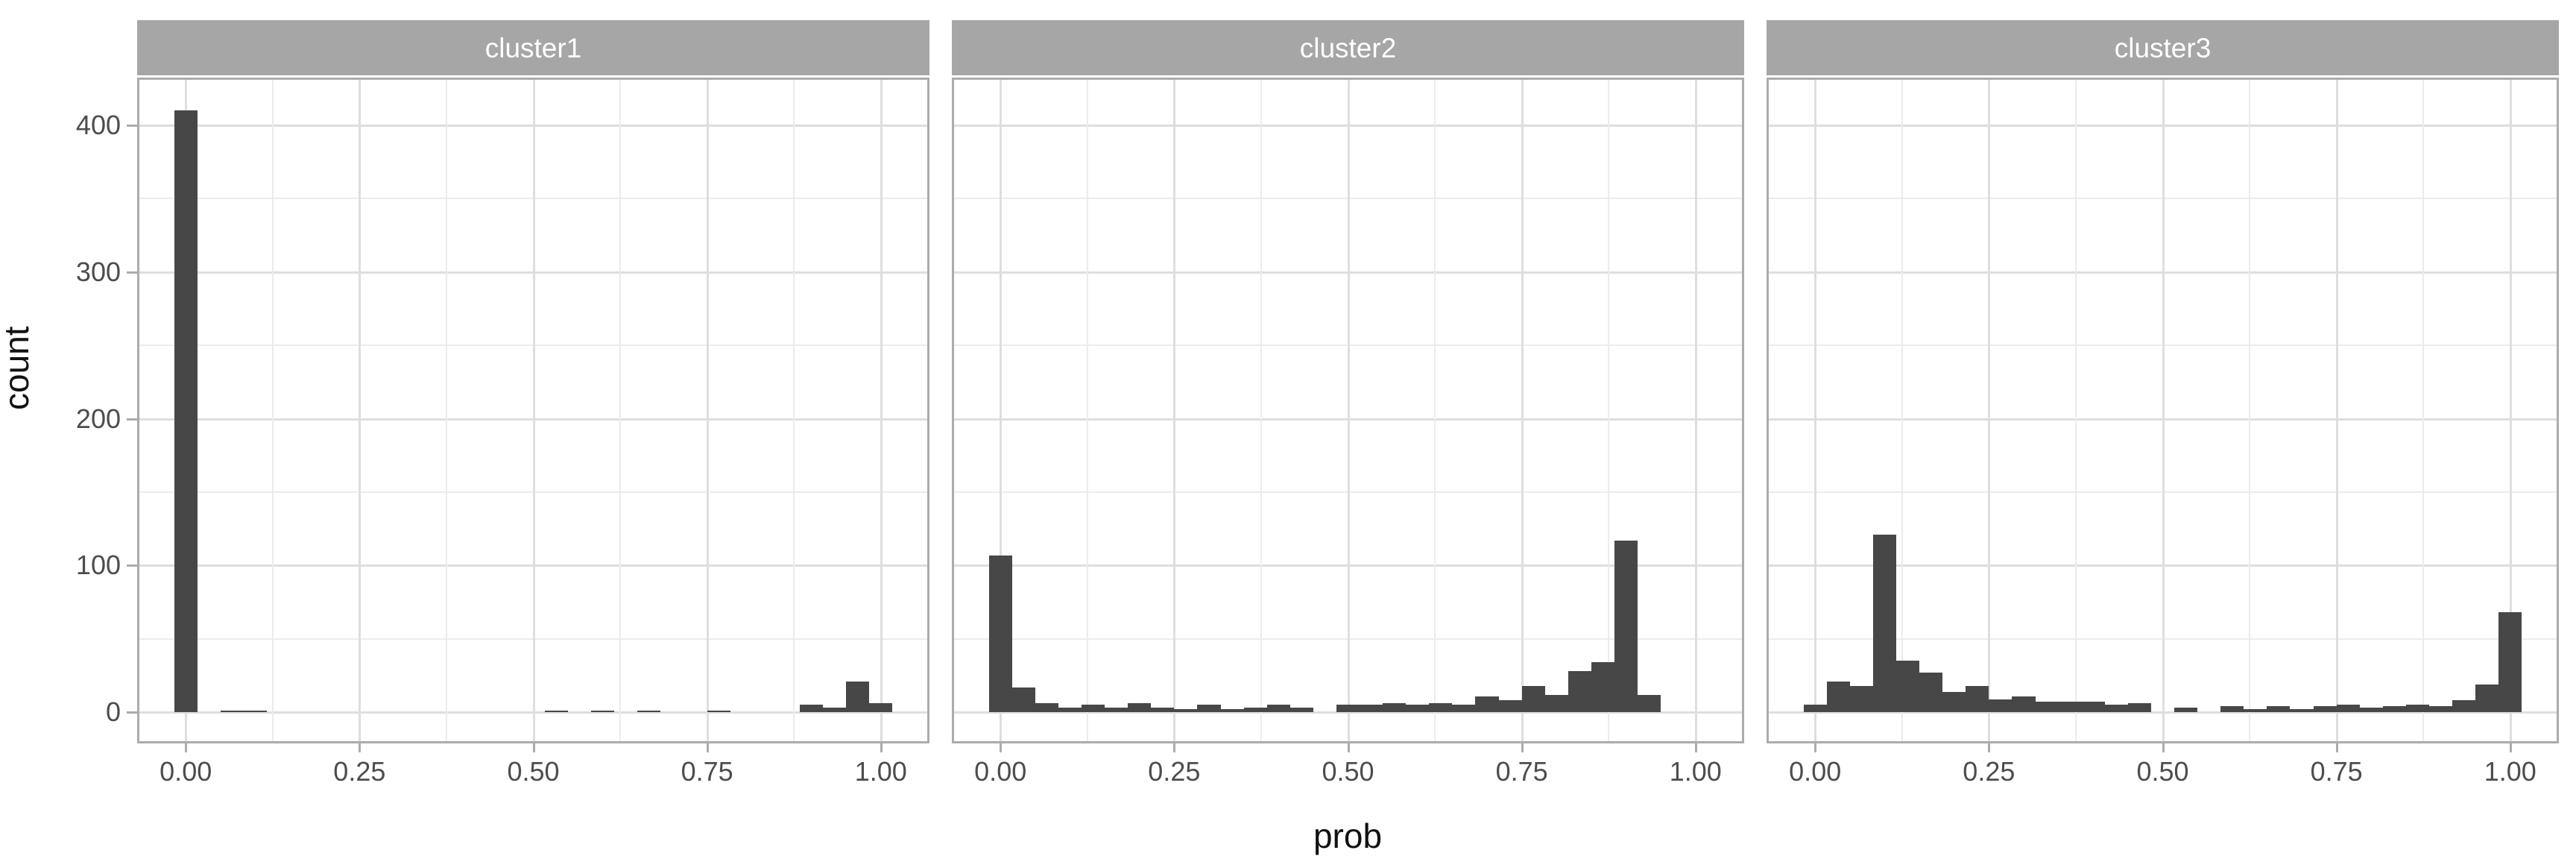 The height and width of the screenshot is (859, 2576). I want to click on facet-strip-cluster1: cluster1, so click(533, 47).